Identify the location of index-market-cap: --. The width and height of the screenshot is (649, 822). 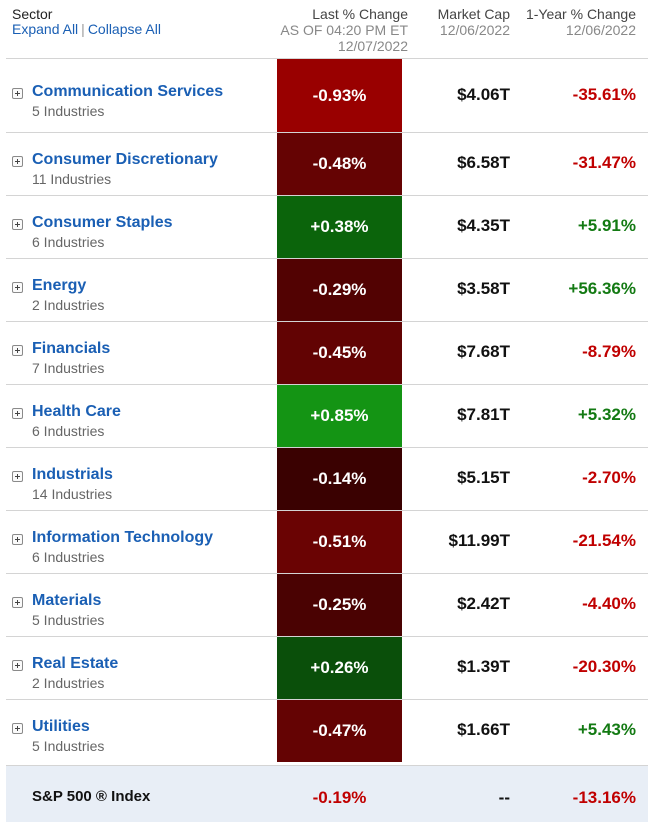
(504, 797).